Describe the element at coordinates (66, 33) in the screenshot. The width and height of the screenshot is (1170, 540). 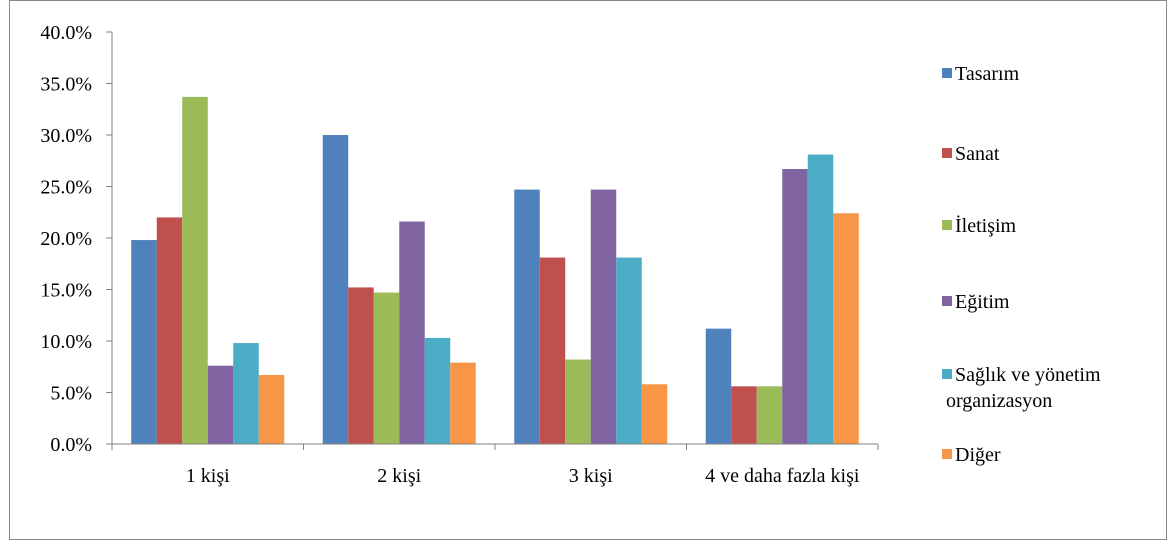
I see `y-tick-label: 40.0%` at that location.